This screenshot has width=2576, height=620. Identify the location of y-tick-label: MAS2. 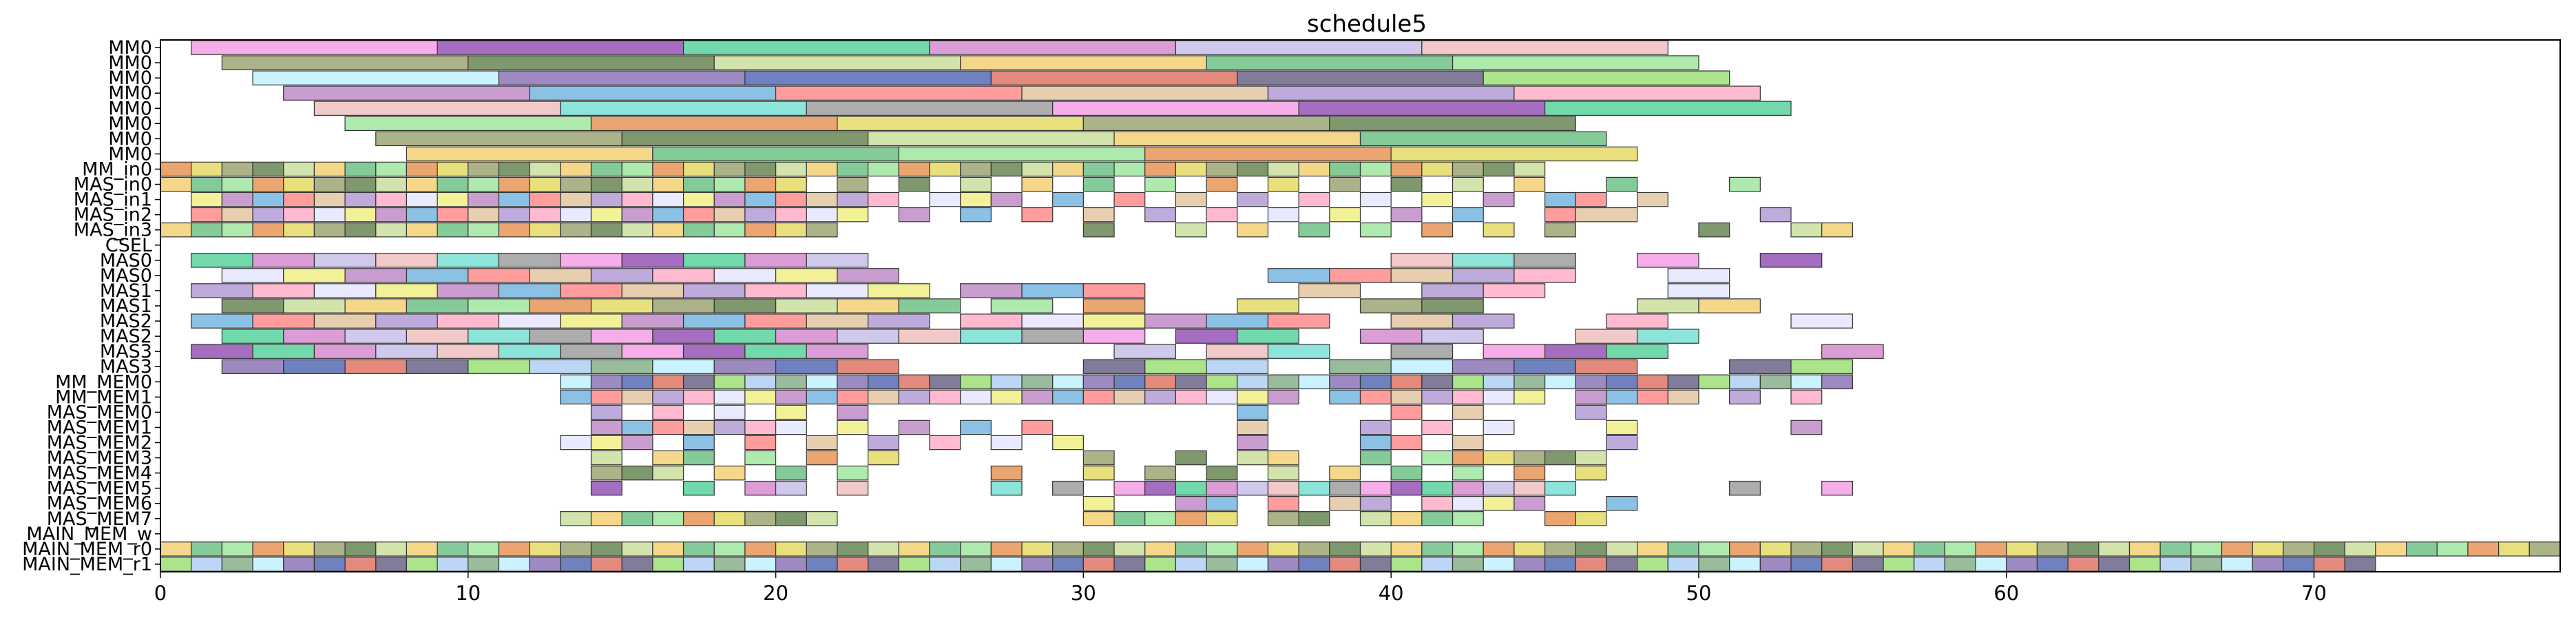
(126, 336).